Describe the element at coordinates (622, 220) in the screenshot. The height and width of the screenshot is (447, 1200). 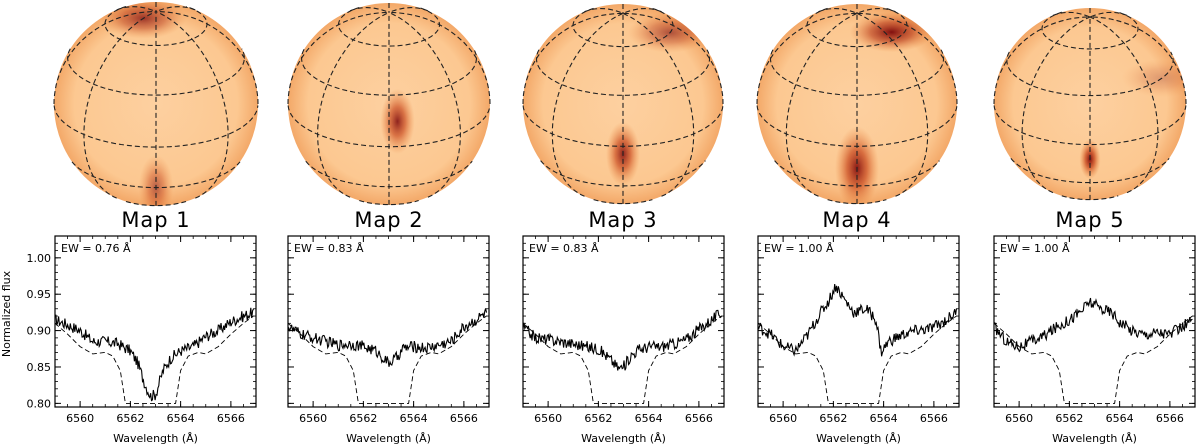
I see `map-title: Map 3` at that location.